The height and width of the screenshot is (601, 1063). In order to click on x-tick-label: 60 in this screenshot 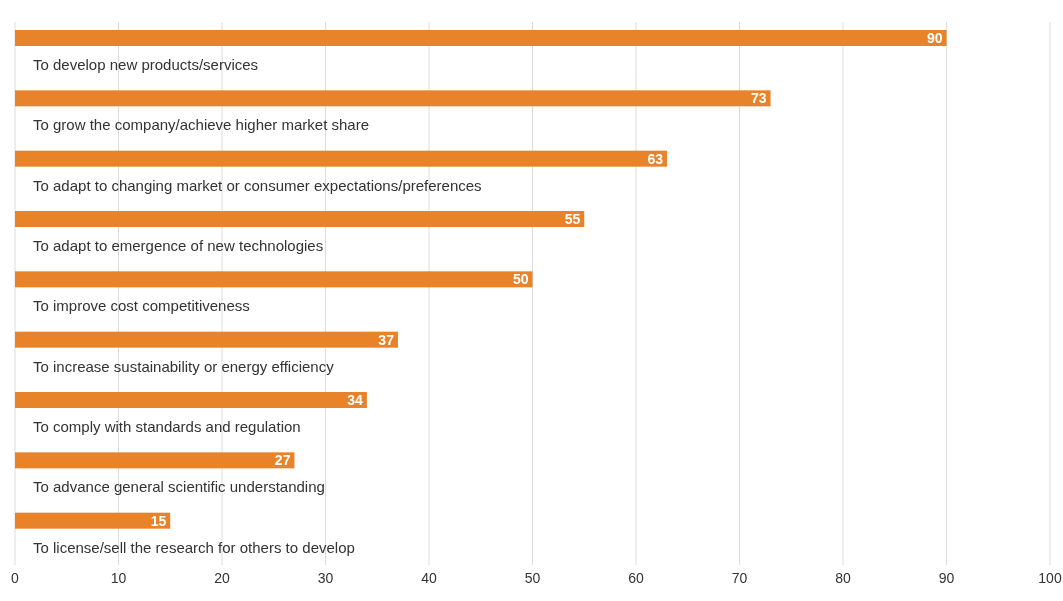, I will do `click(636, 577)`.